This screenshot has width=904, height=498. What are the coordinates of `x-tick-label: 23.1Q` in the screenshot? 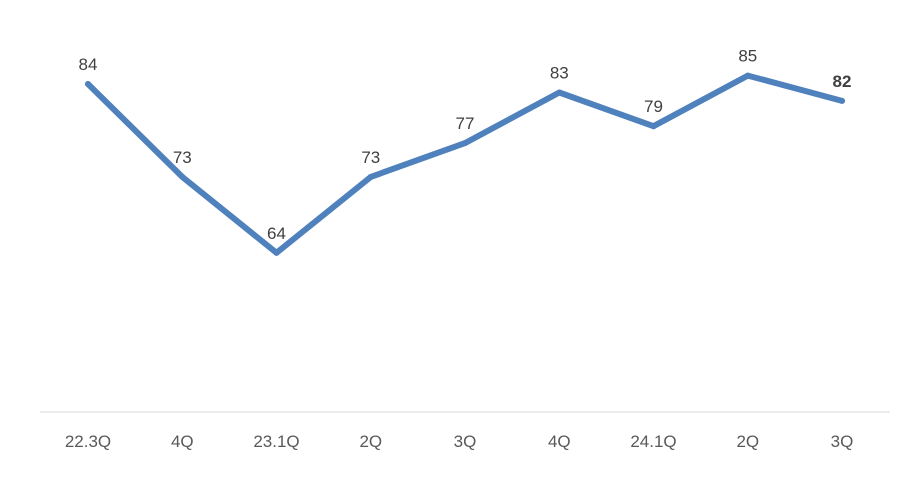 It's located at (276, 441).